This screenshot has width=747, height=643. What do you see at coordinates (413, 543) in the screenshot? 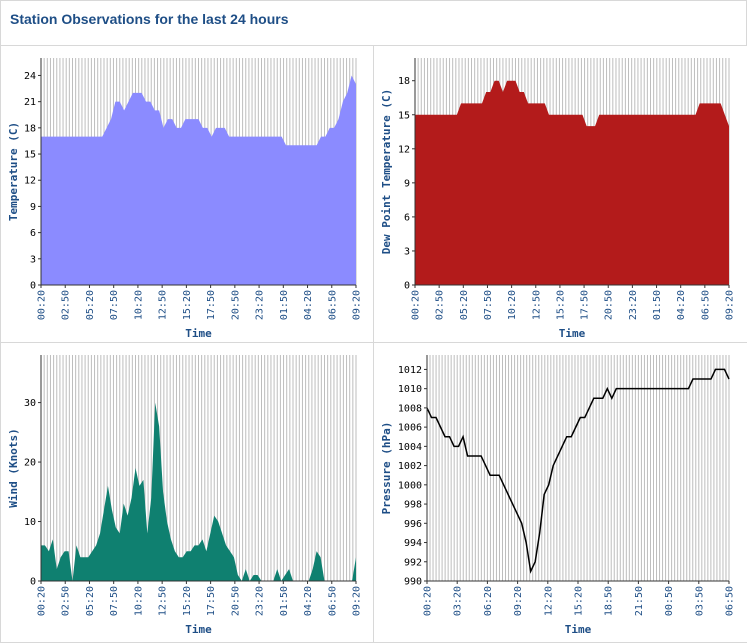
I see `y-tick-label: 994` at bounding box center [413, 543].